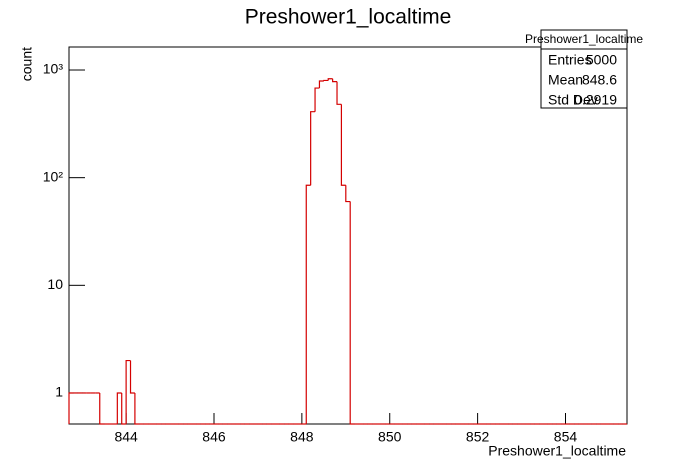  I want to click on x-axis-label: Preshower1_localtime, so click(557, 451).